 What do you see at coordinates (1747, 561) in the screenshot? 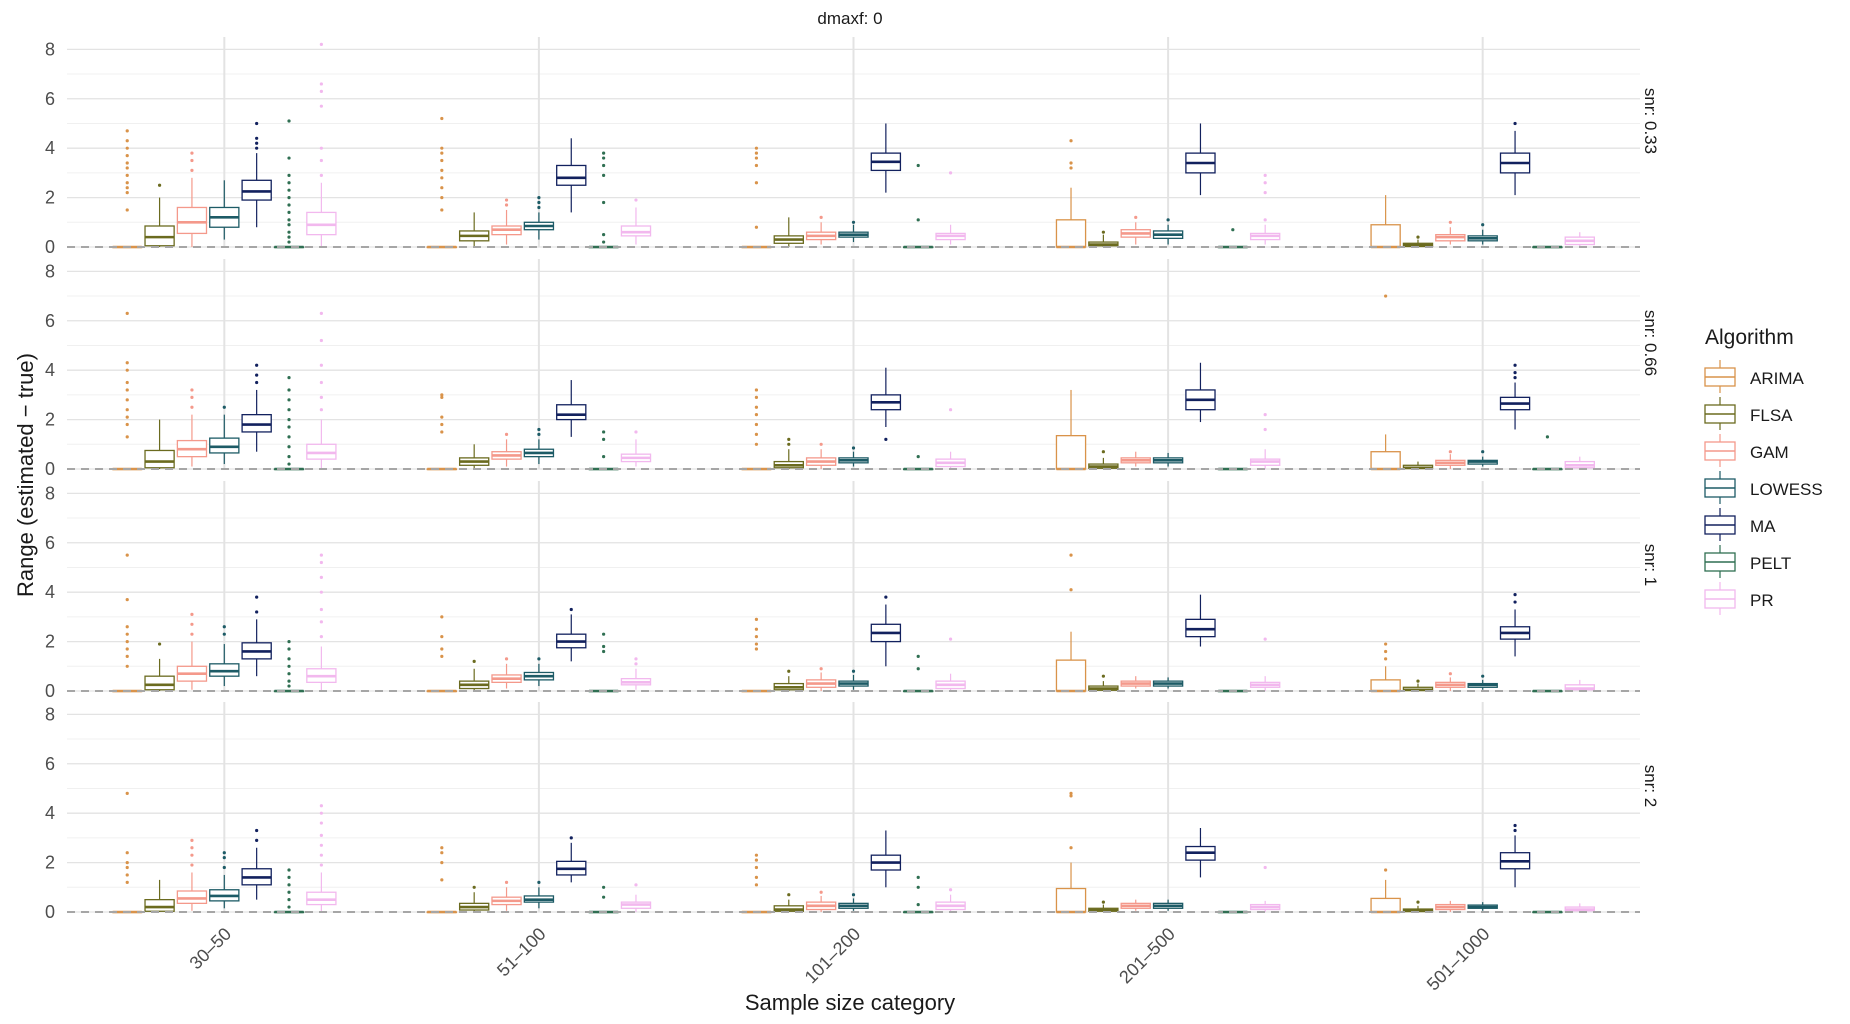
I see `legend-item-pelt: PELT` at bounding box center [1747, 561].